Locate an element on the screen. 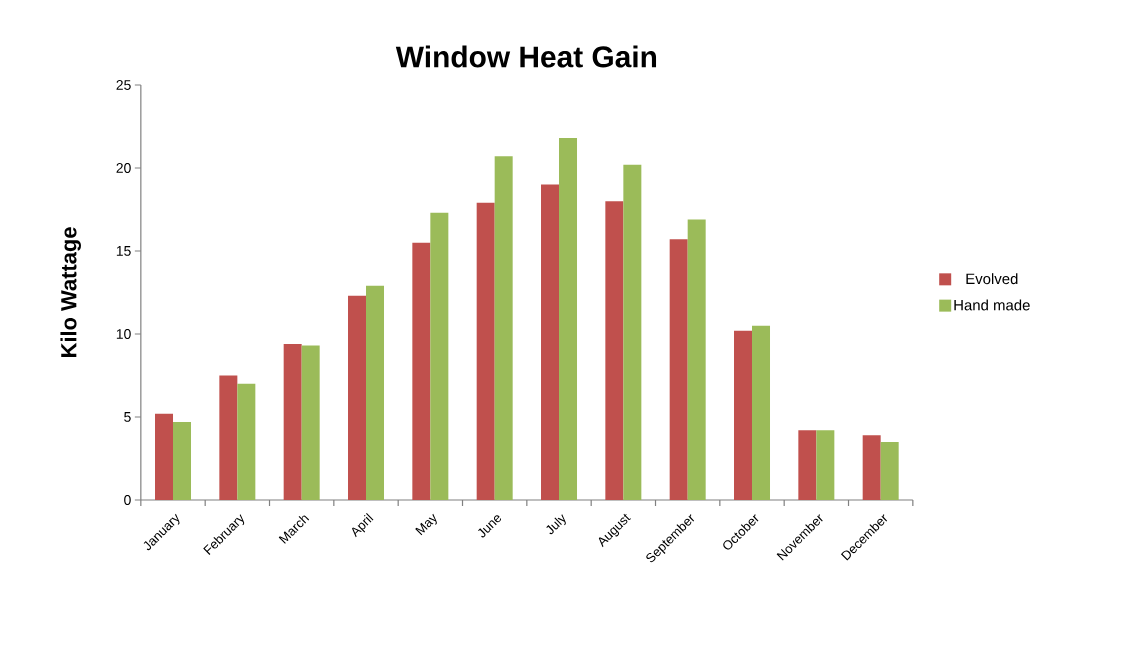 This screenshot has height=655, width=1146. y-tick-label: 20 is located at coordinates (123, 168).